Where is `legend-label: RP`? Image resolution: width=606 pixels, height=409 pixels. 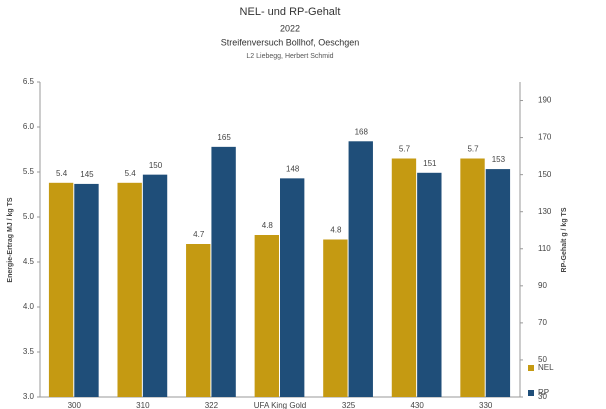
legend-label: RP is located at coordinates (543, 392).